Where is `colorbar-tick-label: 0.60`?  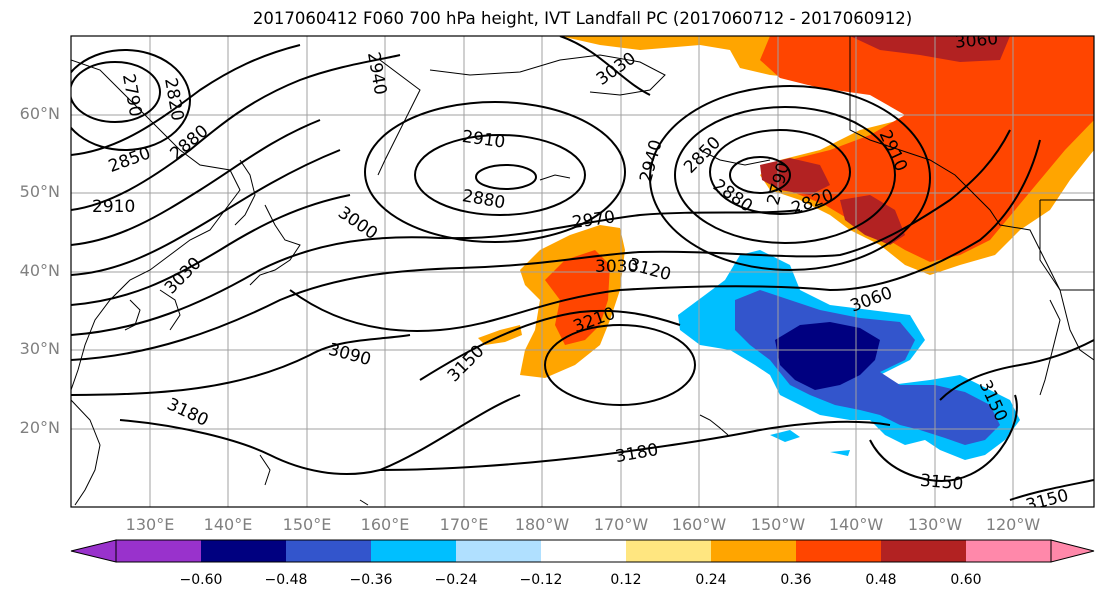 colorbar-tick-label: 0.60 is located at coordinates (966, 580).